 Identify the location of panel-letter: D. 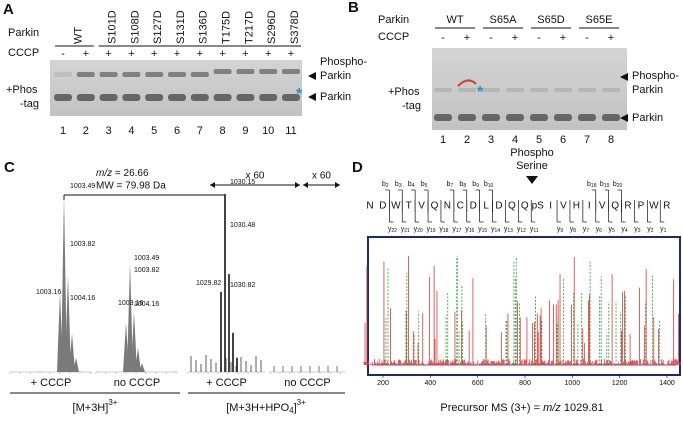
(357, 167).